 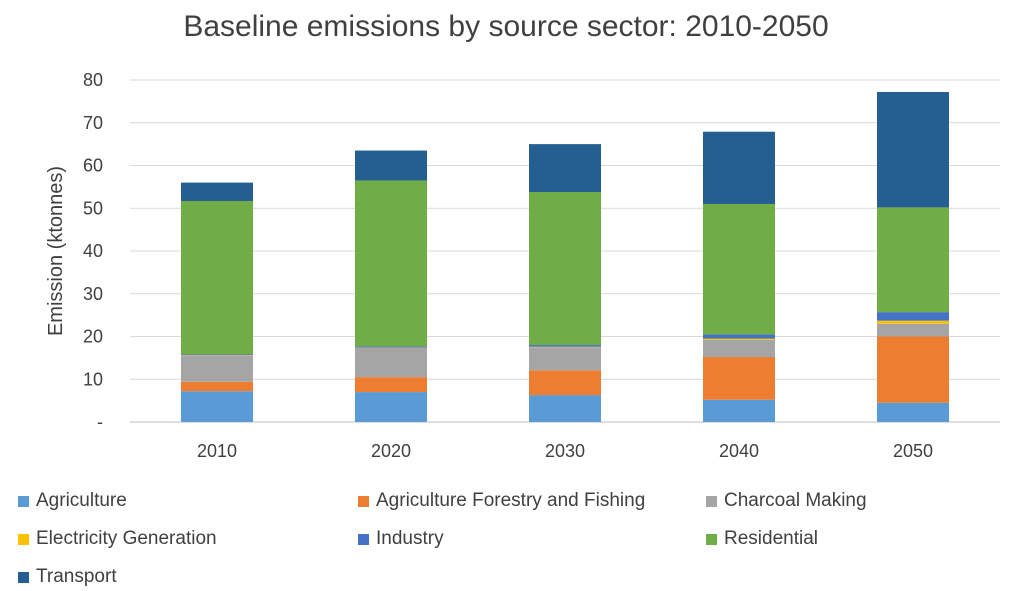 I want to click on legend-label: Industry, so click(x=410, y=538).